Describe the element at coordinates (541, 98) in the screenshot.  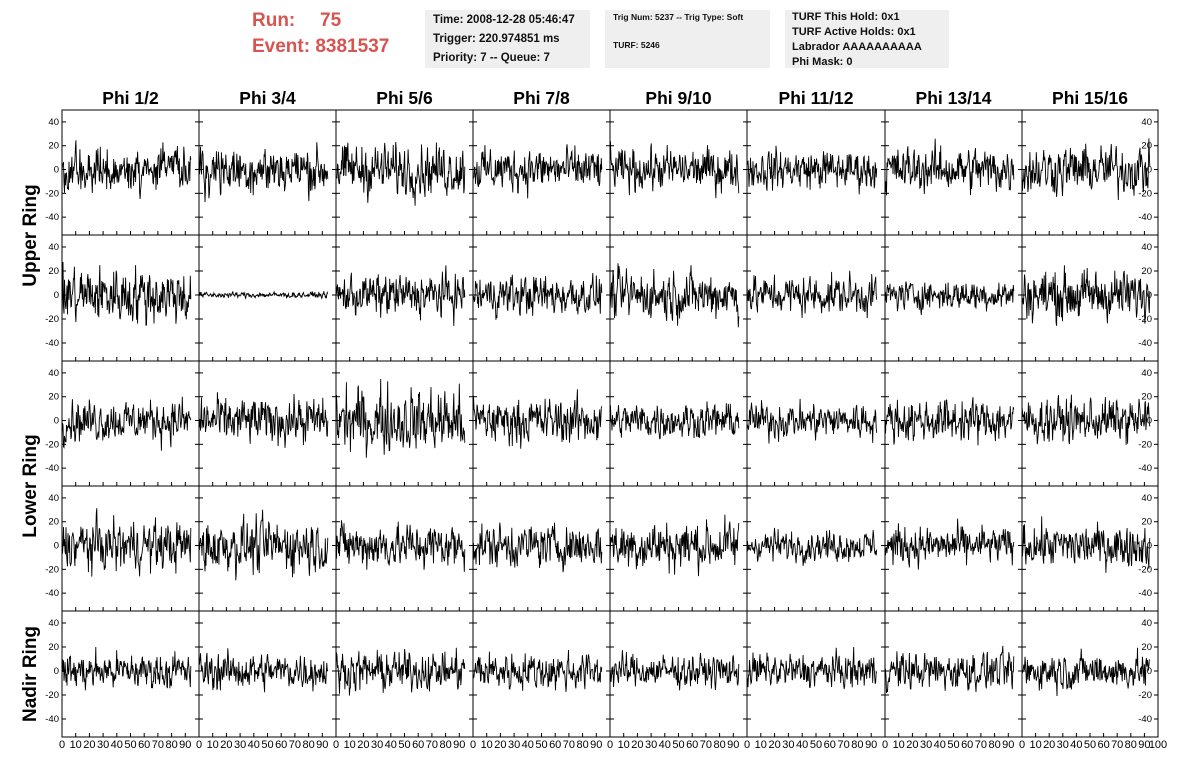
I see `column-title: Phi 7/8` at that location.